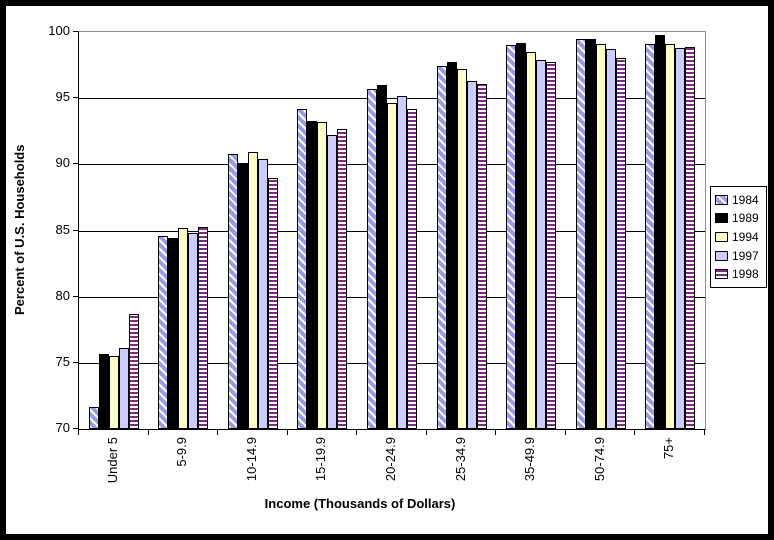 This screenshot has width=774, height=540. I want to click on bar-1998-5-9.9, so click(203, 328).